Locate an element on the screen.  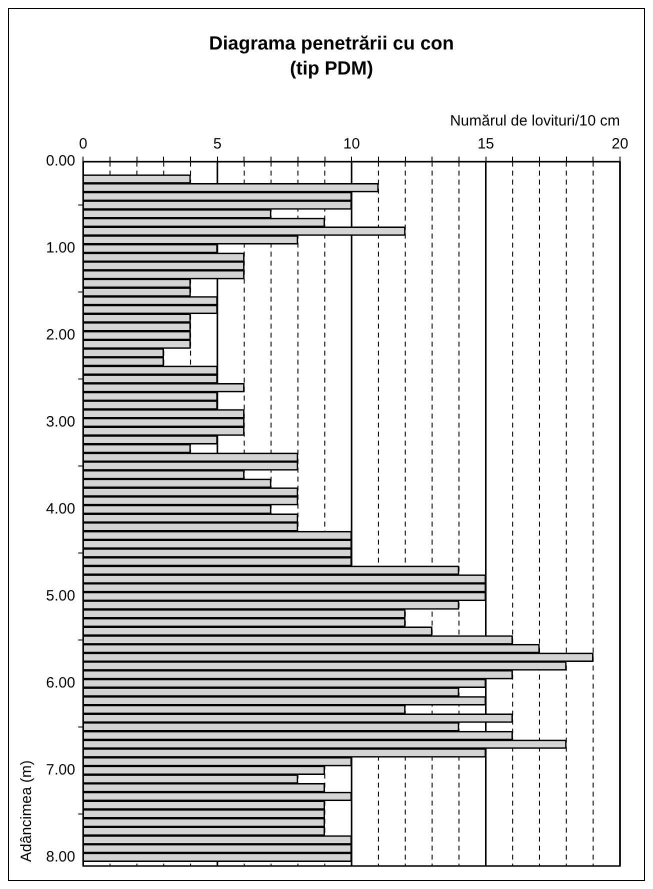
x-tick-label: 20 is located at coordinates (620, 144).